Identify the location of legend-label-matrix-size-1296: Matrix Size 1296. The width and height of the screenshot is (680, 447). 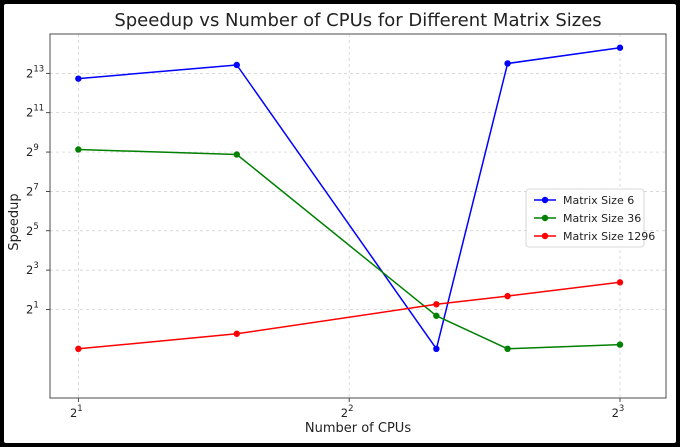
(609, 236).